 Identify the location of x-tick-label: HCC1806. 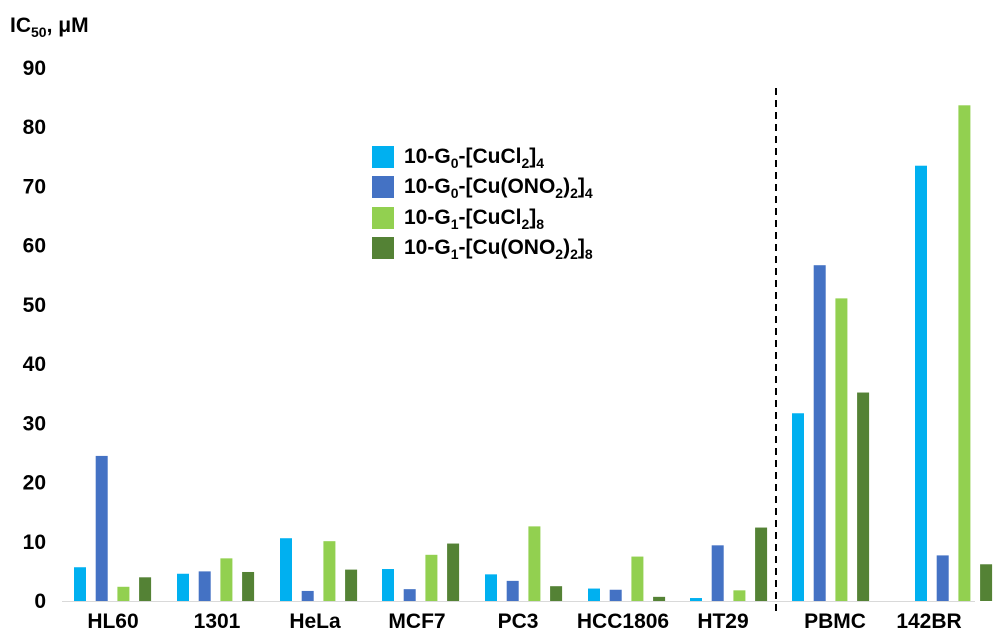
(623, 621).